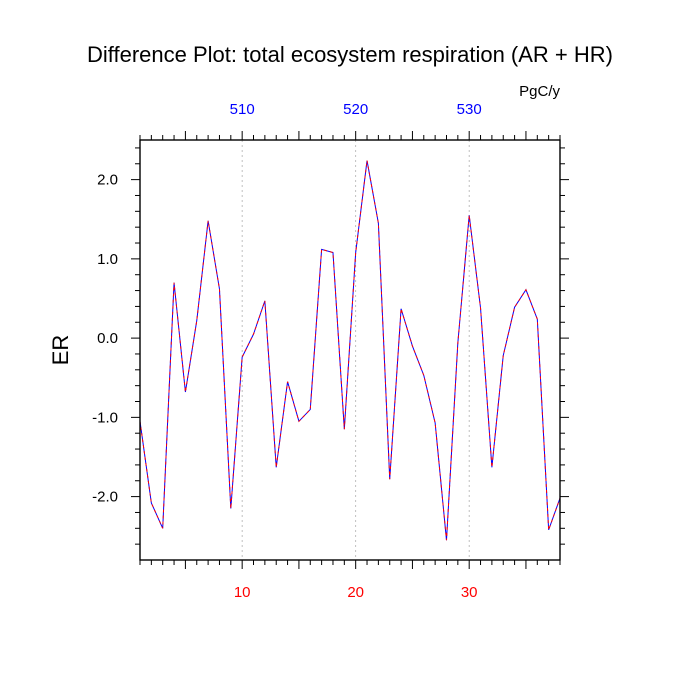 The width and height of the screenshot is (700, 700). What do you see at coordinates (107, 338) in the screenshot?
I see `y-tick-label: 0.0` at bounding box center [107, 338].